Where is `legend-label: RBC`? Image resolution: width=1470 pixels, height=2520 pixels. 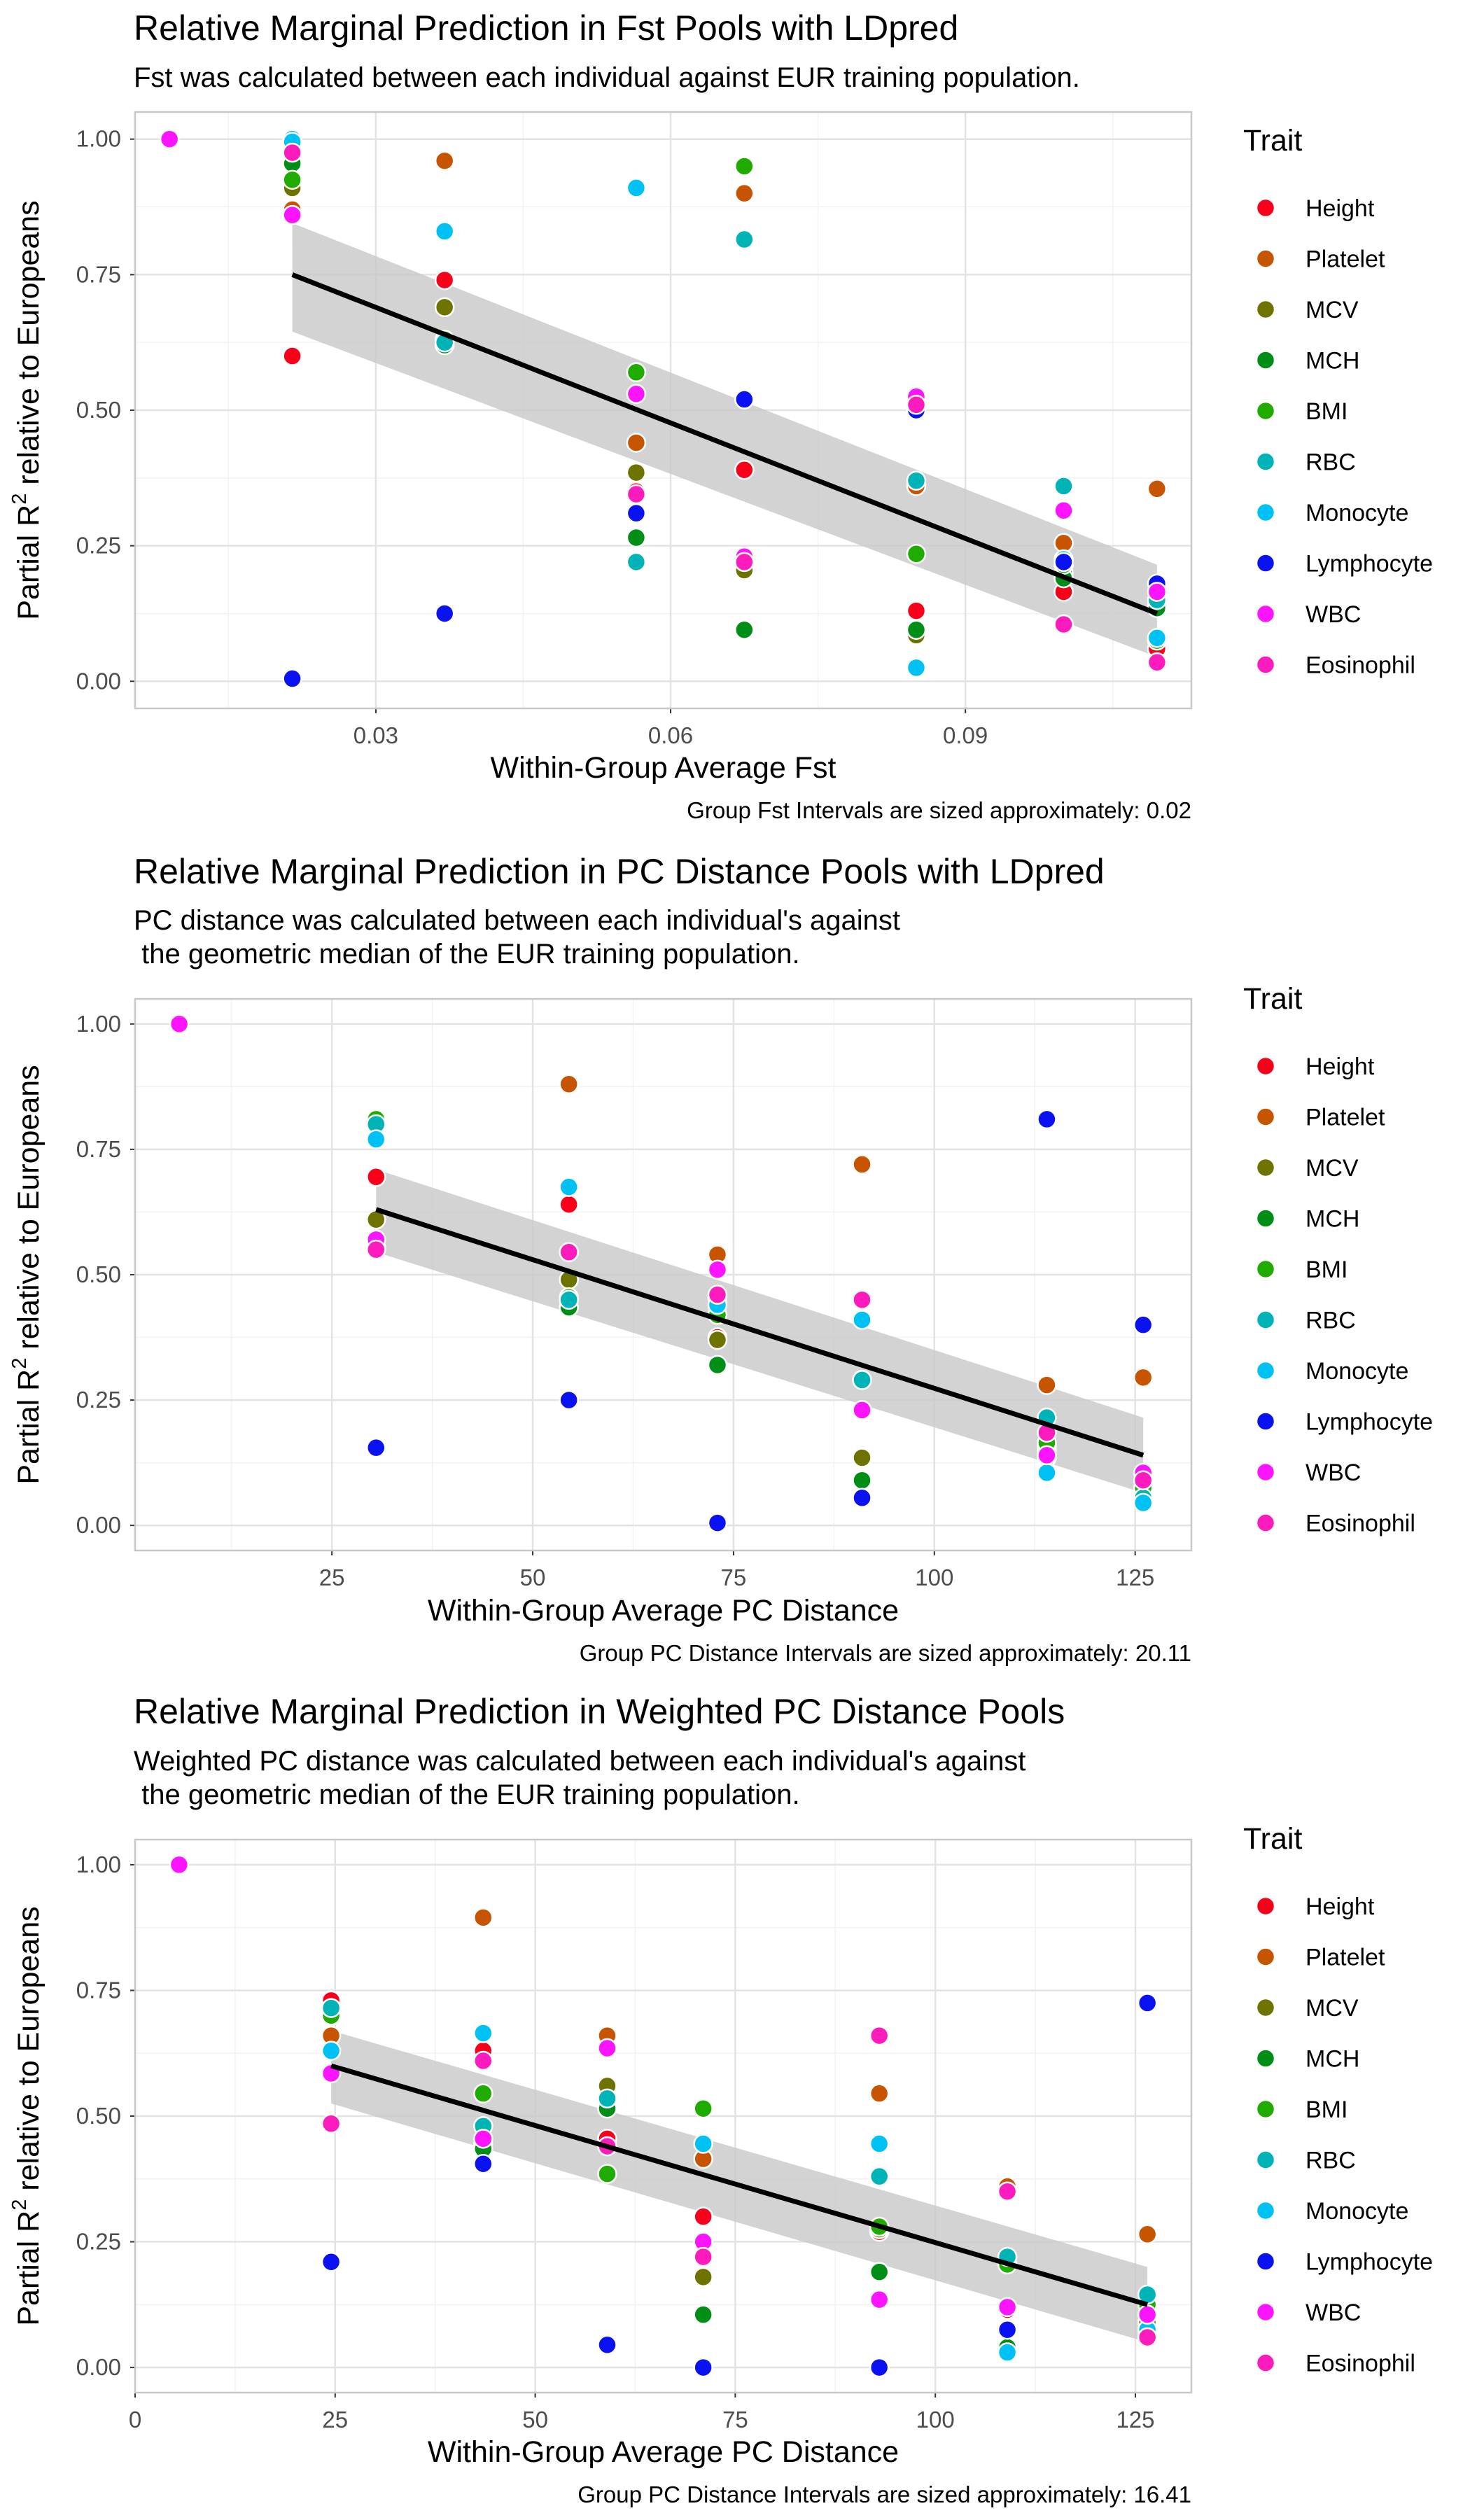 legend-label: RBC is located at coordinates (1331, 462).